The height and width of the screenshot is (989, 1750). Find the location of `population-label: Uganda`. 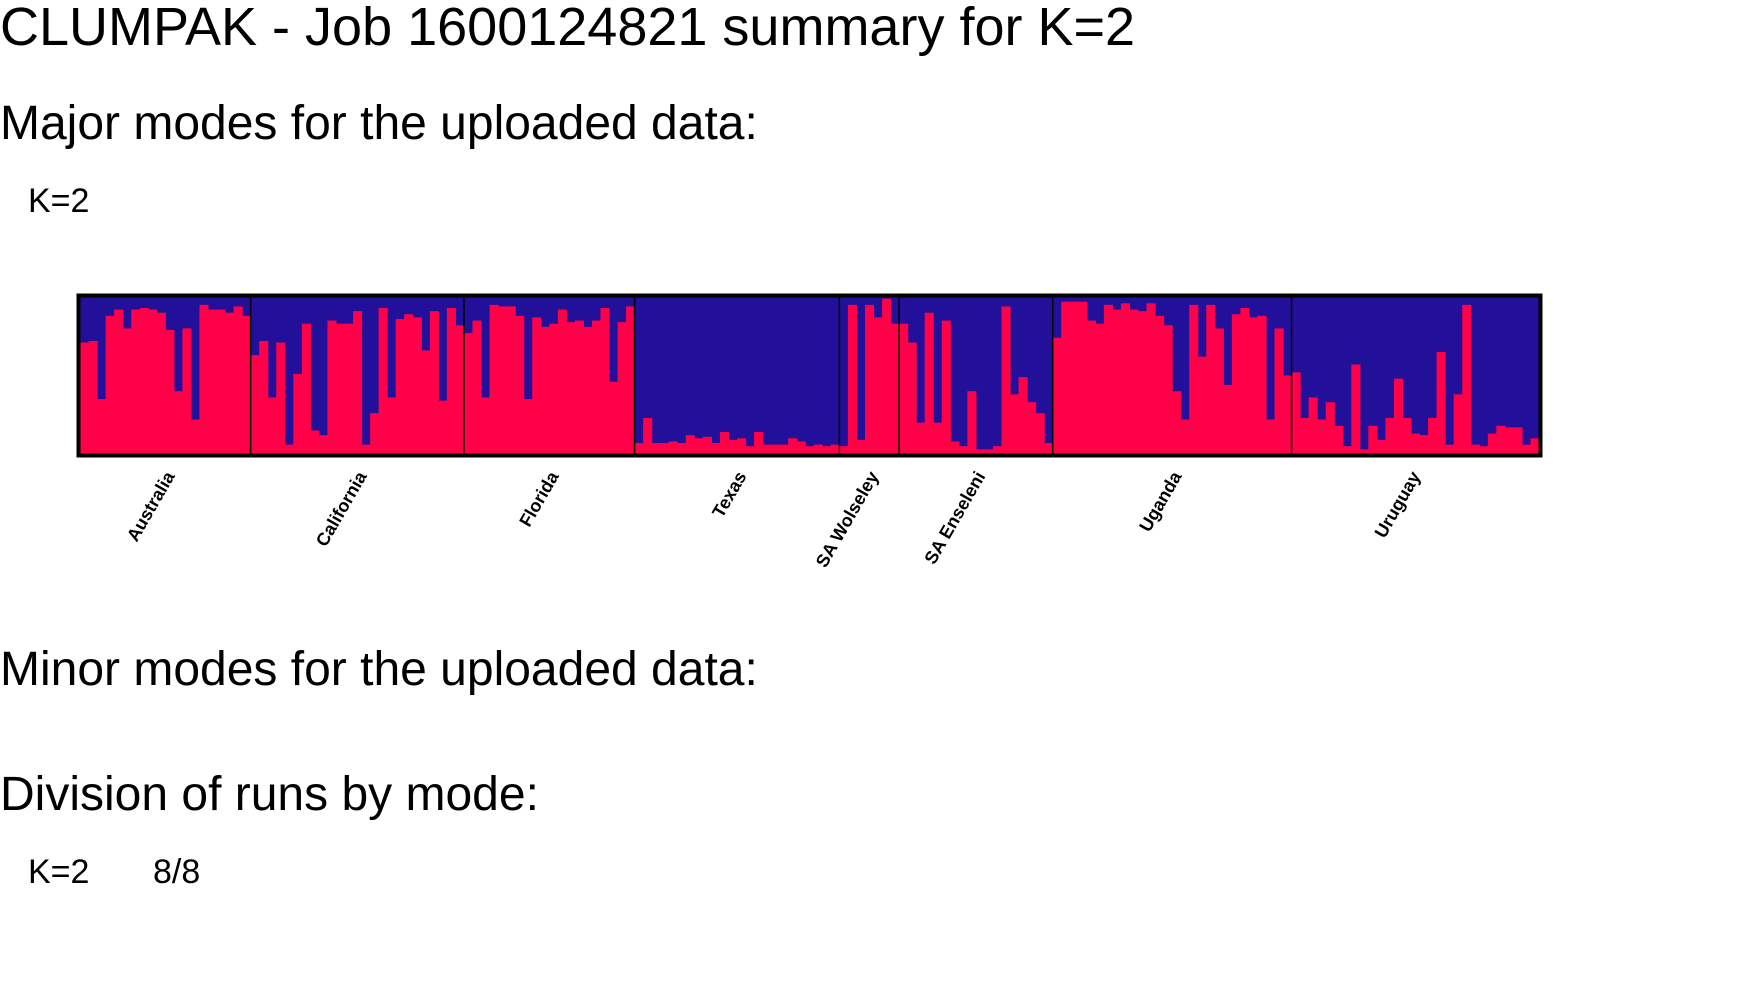

population-label: Uganda is located at coordinates (1160, 501).